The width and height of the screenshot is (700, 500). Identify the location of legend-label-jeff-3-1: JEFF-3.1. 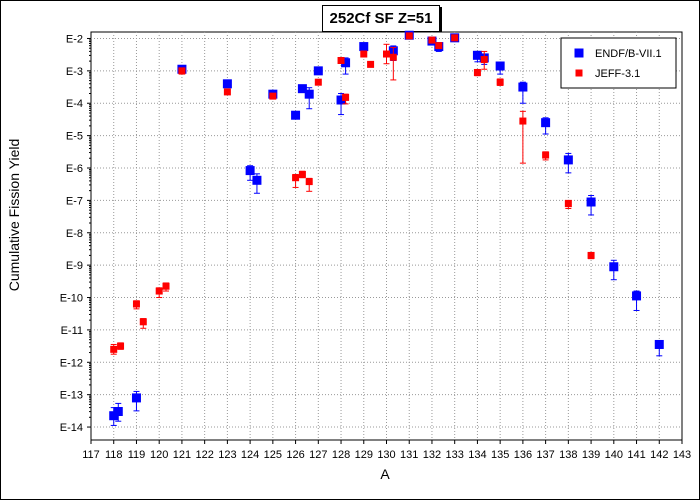
(617, 74).